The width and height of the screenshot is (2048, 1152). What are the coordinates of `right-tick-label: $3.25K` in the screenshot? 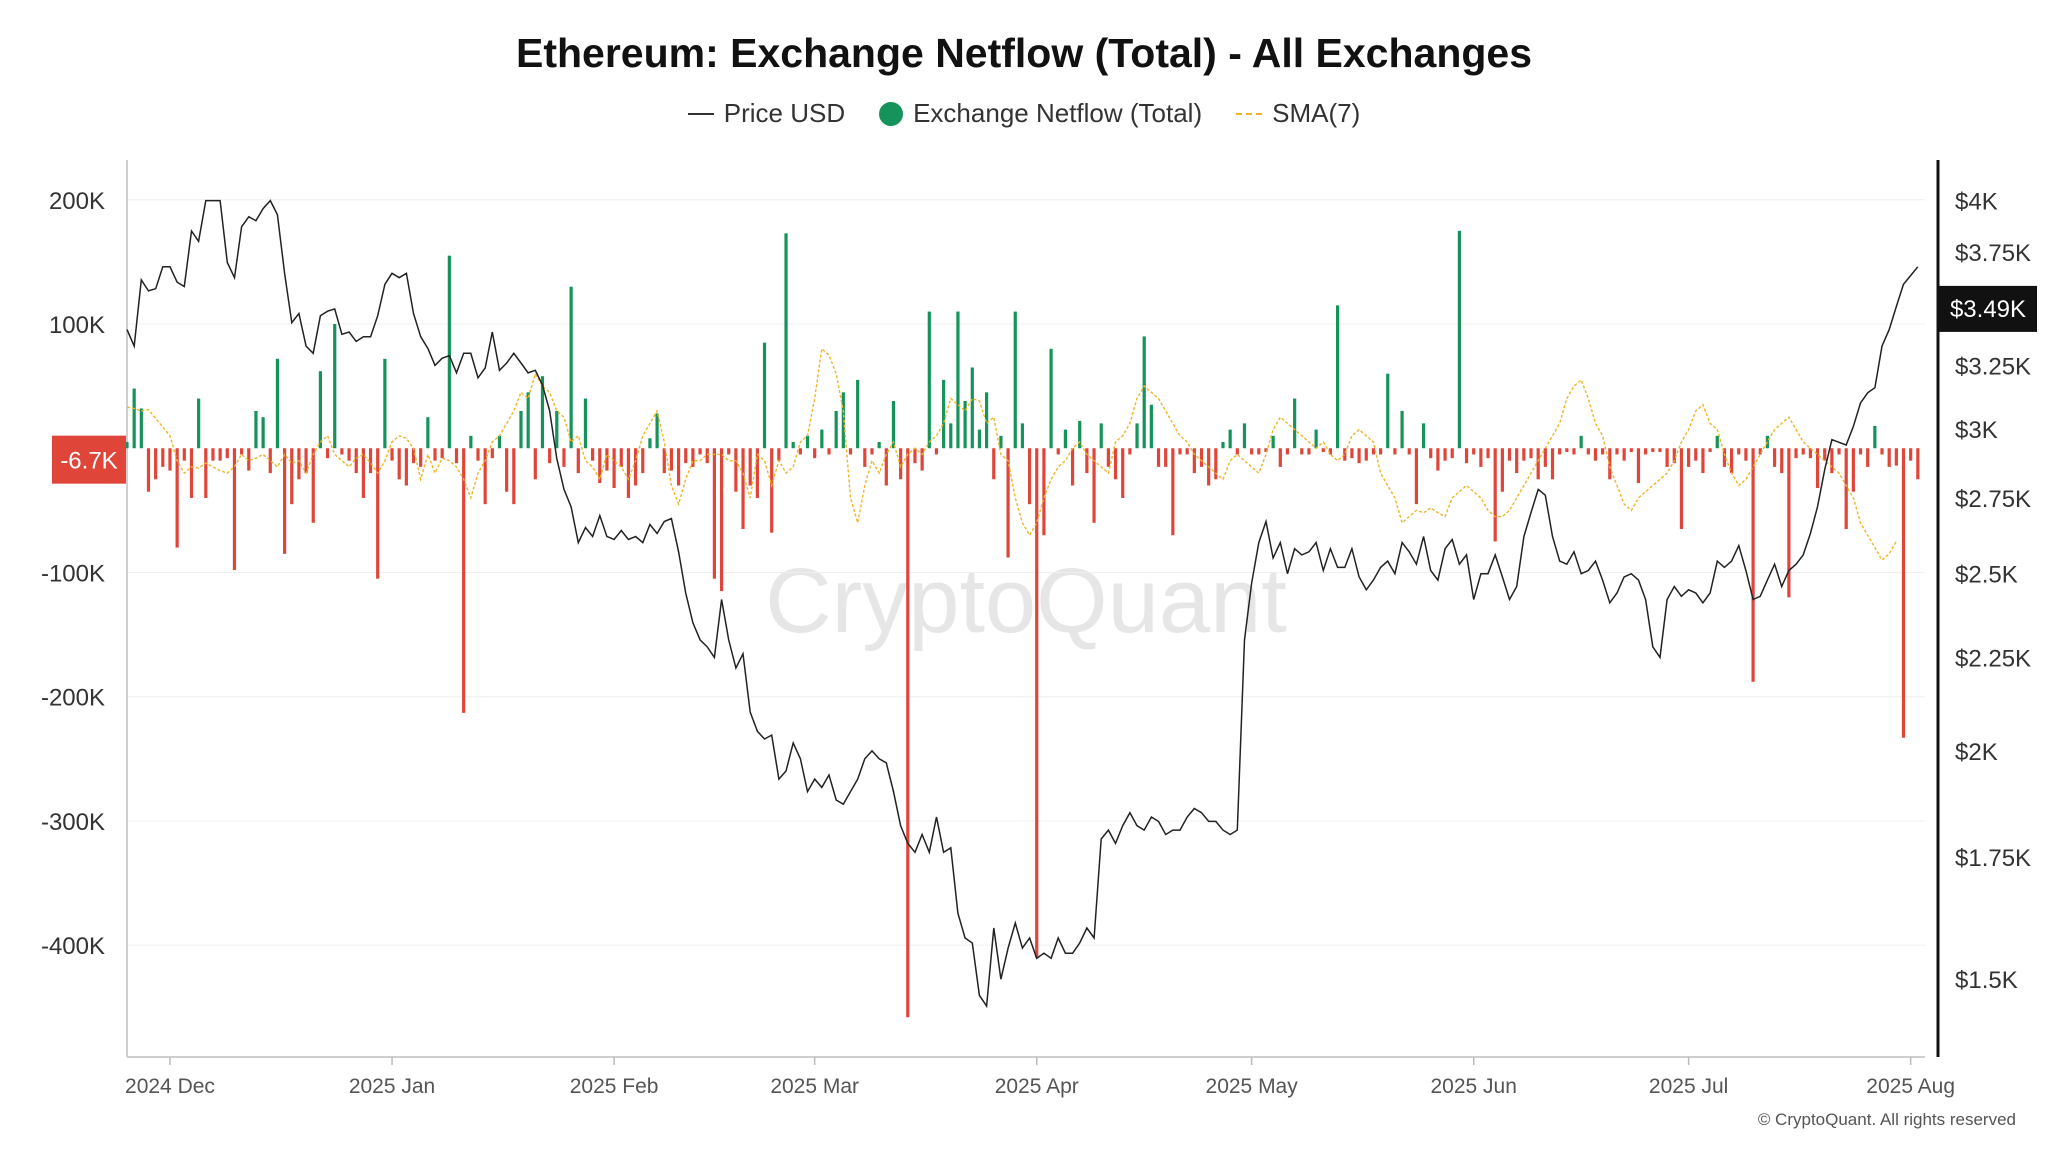 It's located at (1993, 366).